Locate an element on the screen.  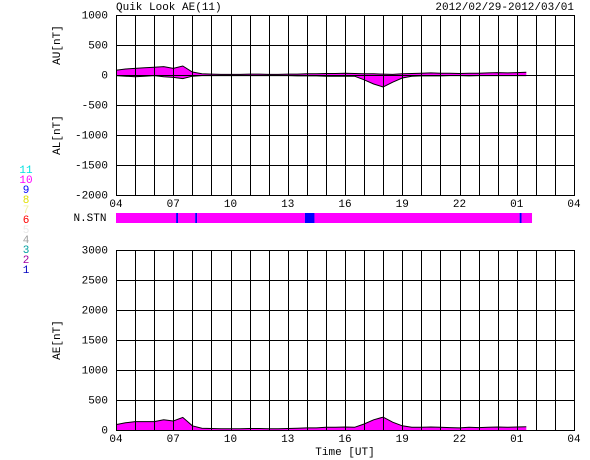
y-tick-label: -2000 is located at coordinates (91, 196).